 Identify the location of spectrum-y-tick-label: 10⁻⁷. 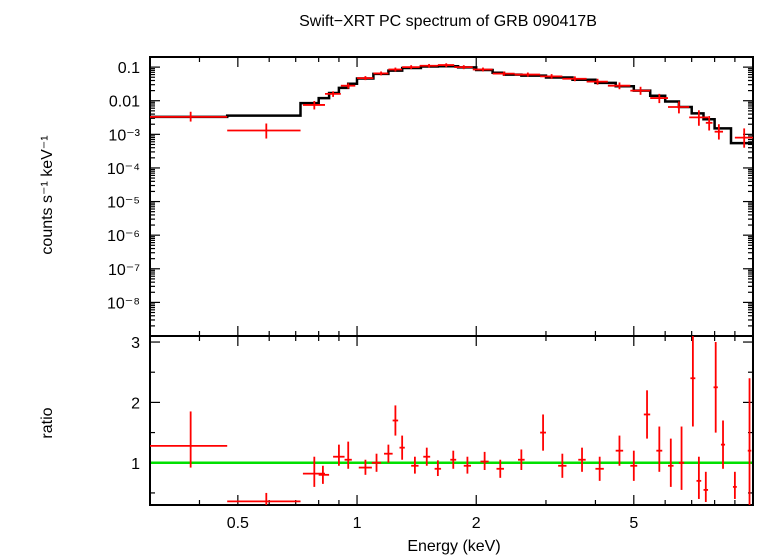
(124, 270).